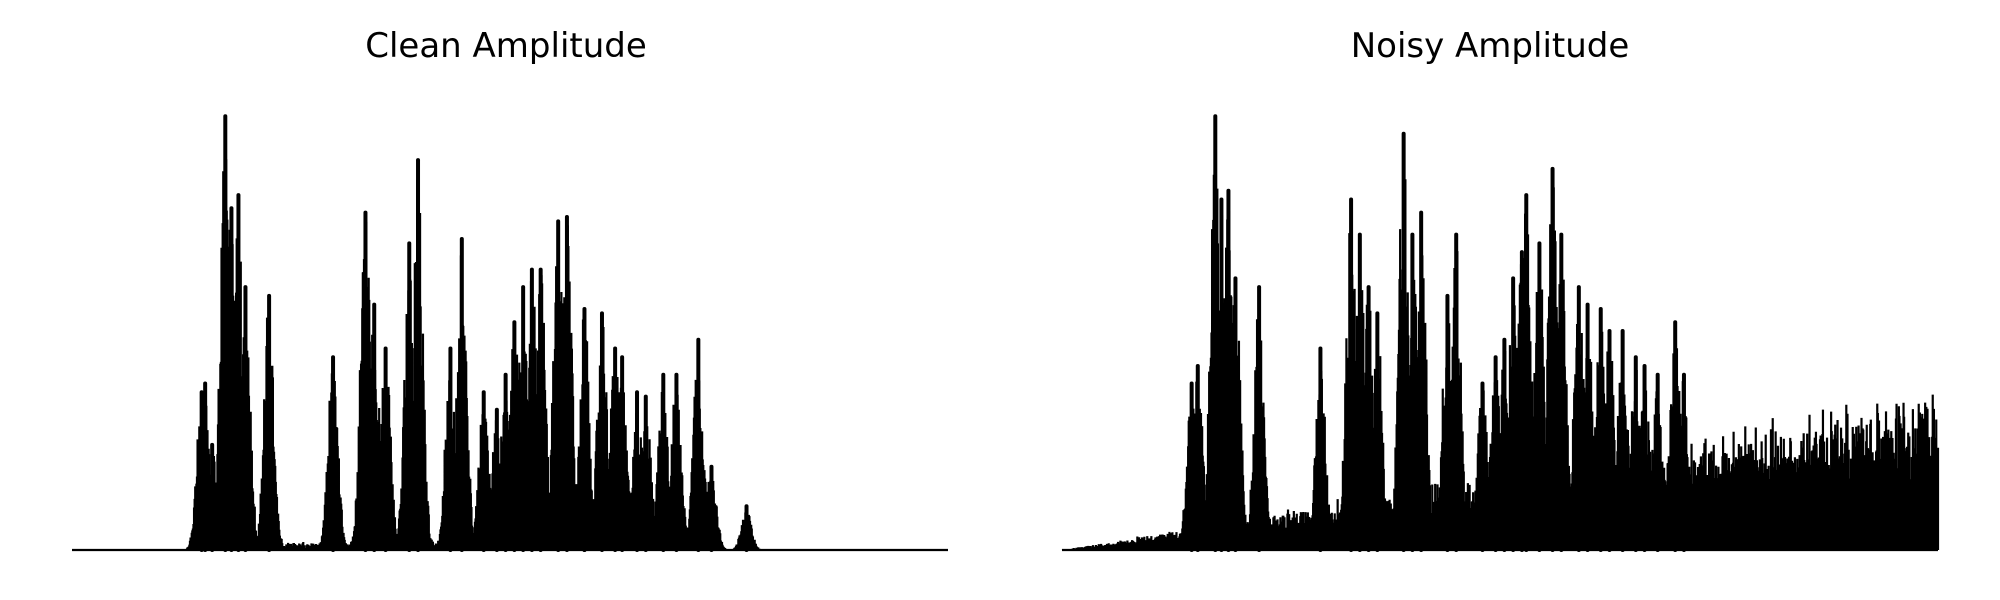 This screenshot has width=2000, height=600. What do you see at coordinates (506, 46) in the screenshot?
I see `clean-amplitude-title: Clean Amplitude` at bounding box center [506, 46].